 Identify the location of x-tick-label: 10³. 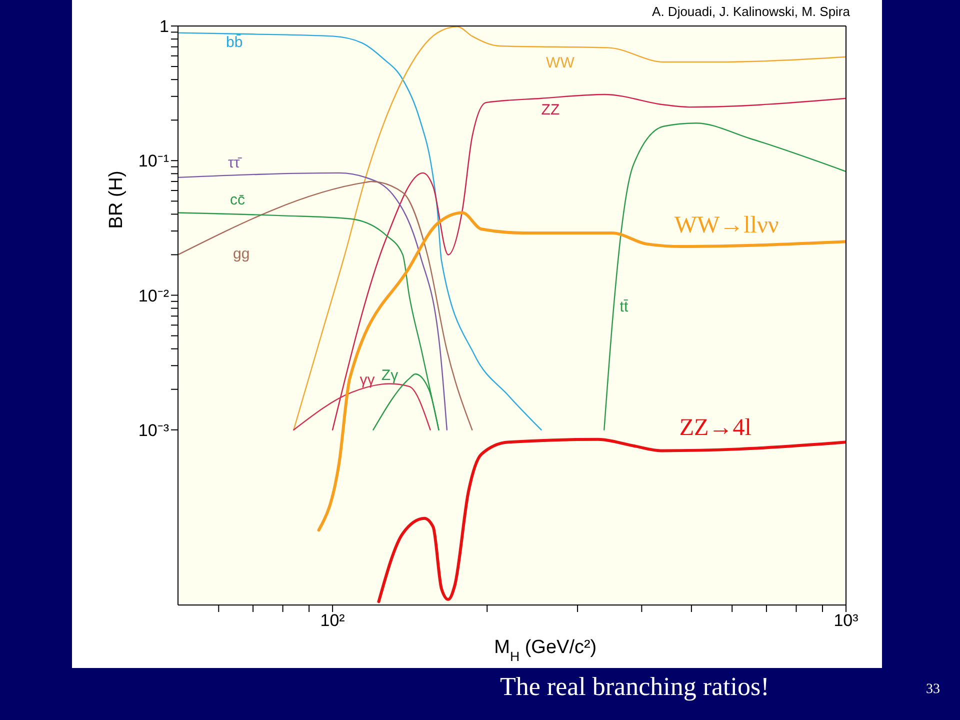
(846, 620).